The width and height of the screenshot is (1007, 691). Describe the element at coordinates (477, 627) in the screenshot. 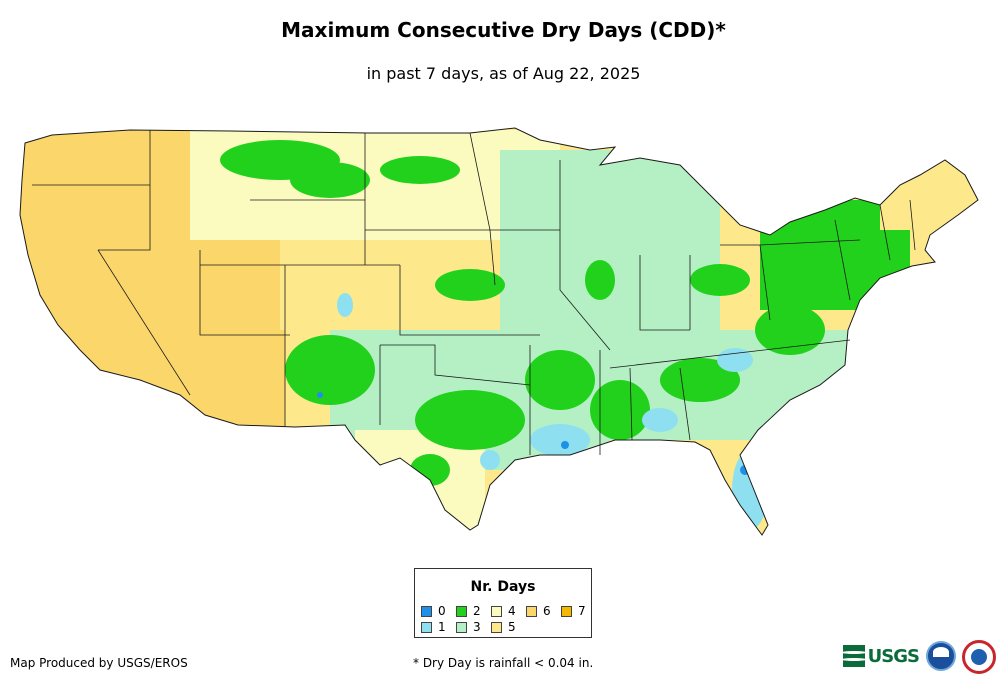

I see `legend-label-3: 3` at that location.